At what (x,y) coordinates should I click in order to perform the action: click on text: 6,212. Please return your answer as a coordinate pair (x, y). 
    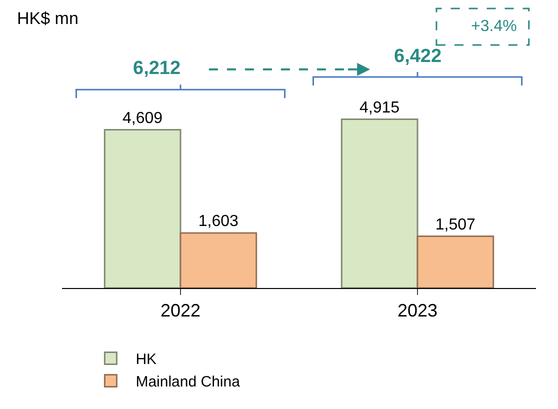
    Looking at the image, I should click on (157, 68).